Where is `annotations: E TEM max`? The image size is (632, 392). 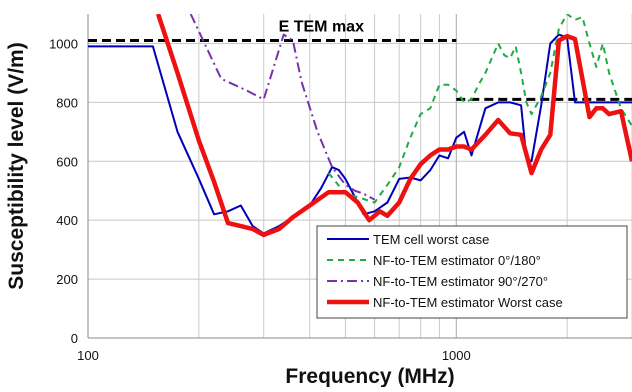
annotations: E TEM max is located at coordinates (321, 27).